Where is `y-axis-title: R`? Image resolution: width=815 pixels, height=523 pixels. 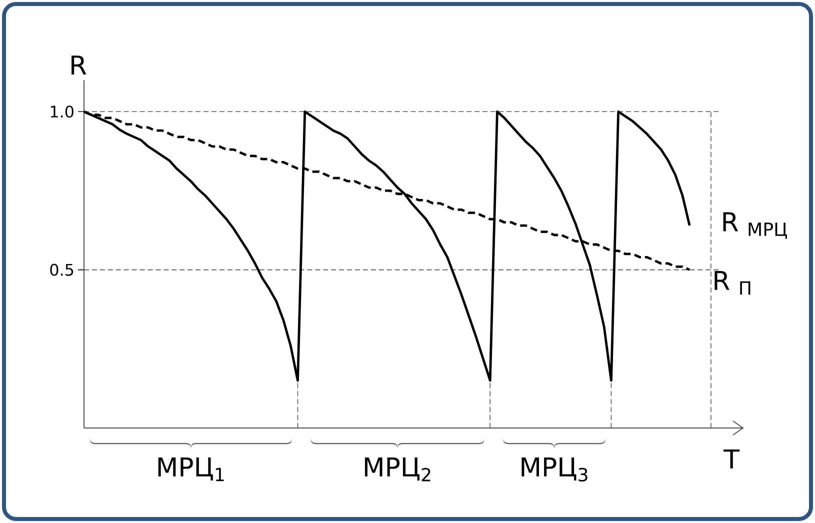 y-axis-title: R is located at coordinates (79, 65).